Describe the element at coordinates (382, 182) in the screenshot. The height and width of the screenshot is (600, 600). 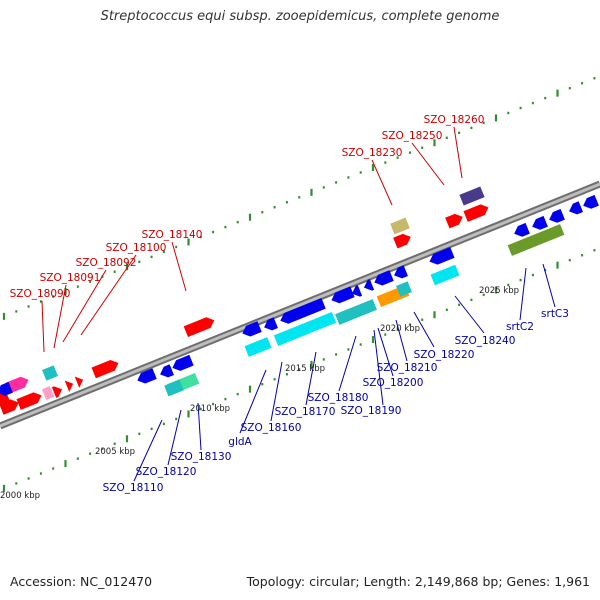
I see `gene-label-SZO_18230-leader` at that location.